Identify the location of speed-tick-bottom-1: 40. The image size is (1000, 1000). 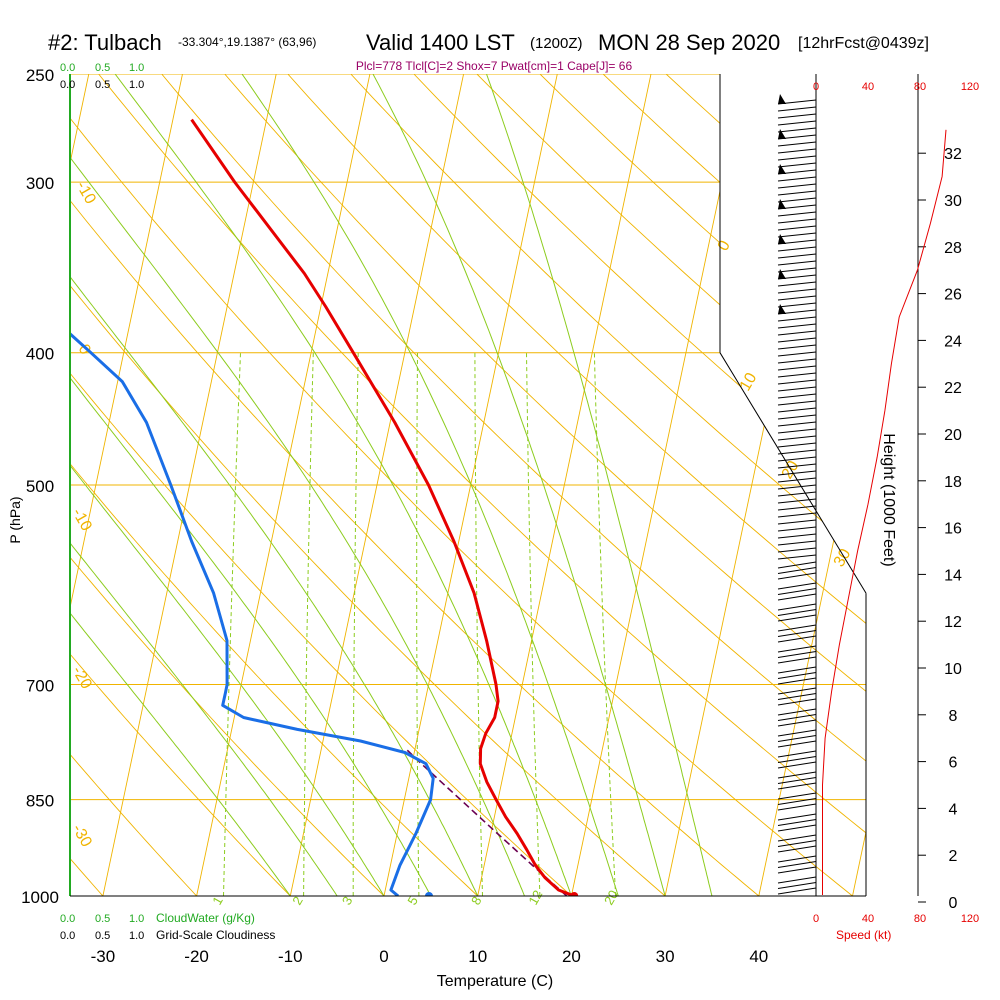
(868, 919).